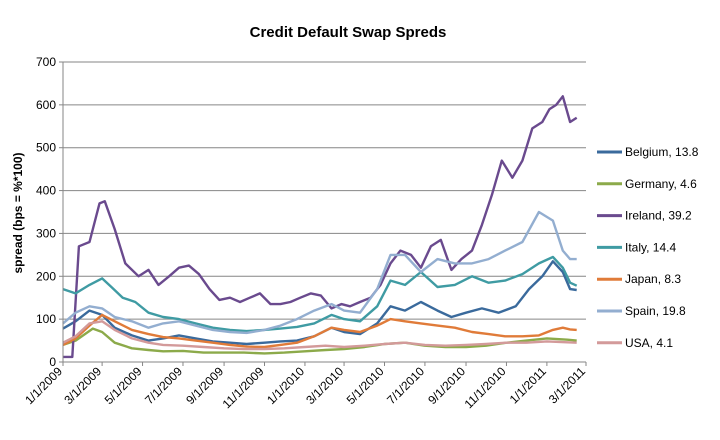  Describe the element at coordinates (46, 191) in the screenshot. I see `y-tick-label: 400` at that location.